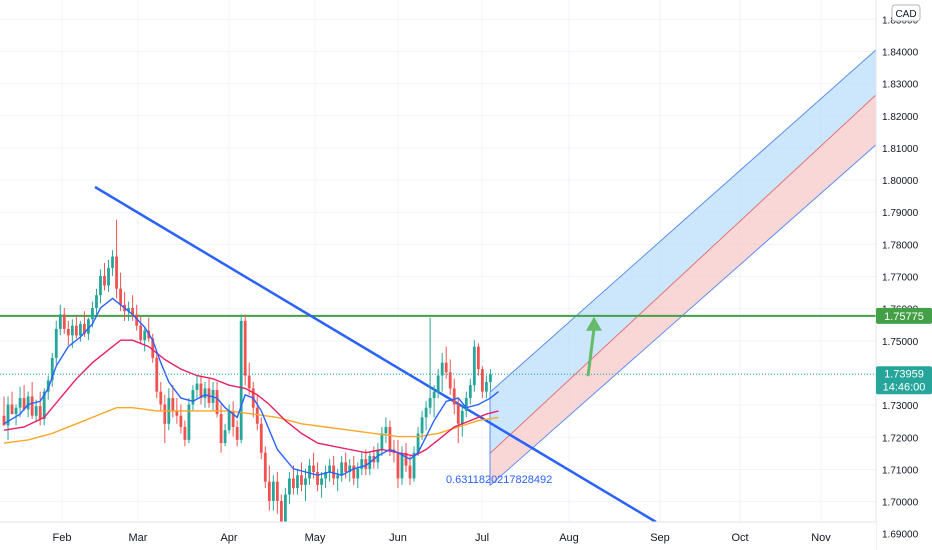  What do you see at coordinates (900, 406) in the screenshot?
I see `price-tick-label: 1.73000` at bounding box center [900, 406].